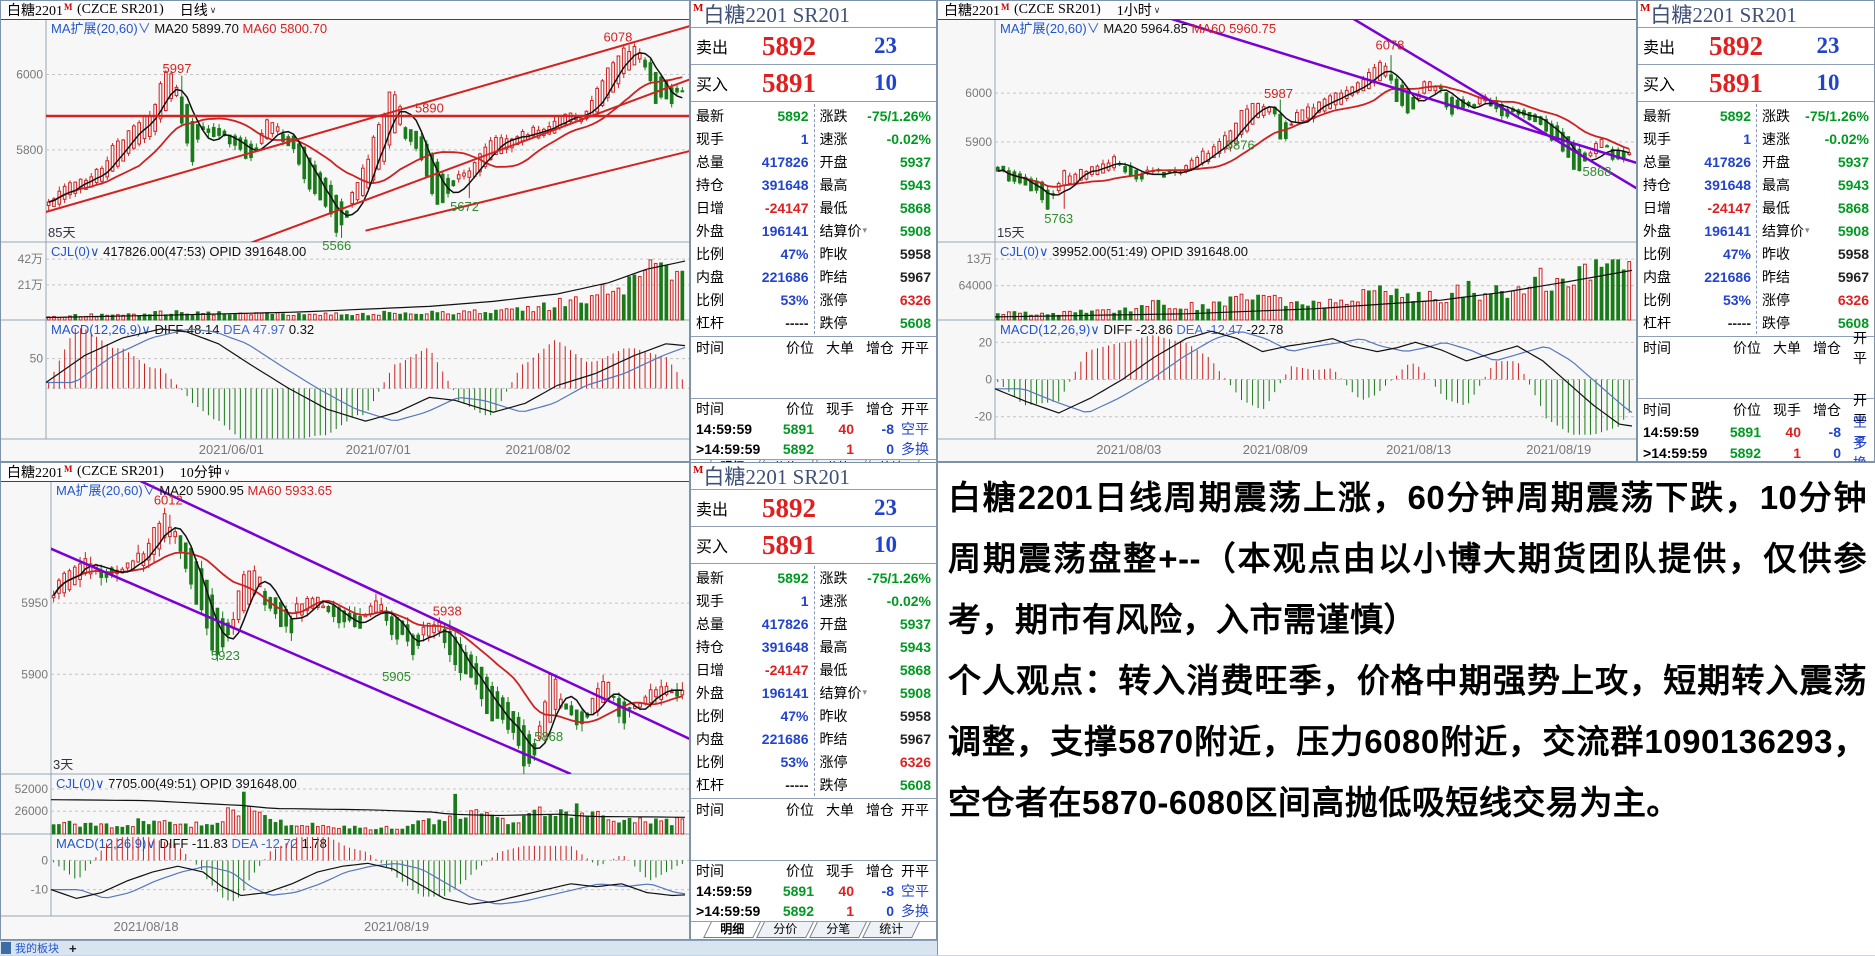 This screenshot has height=956, width=1875. I want to click on tab-分笔: 分笔, so click(838, 930).